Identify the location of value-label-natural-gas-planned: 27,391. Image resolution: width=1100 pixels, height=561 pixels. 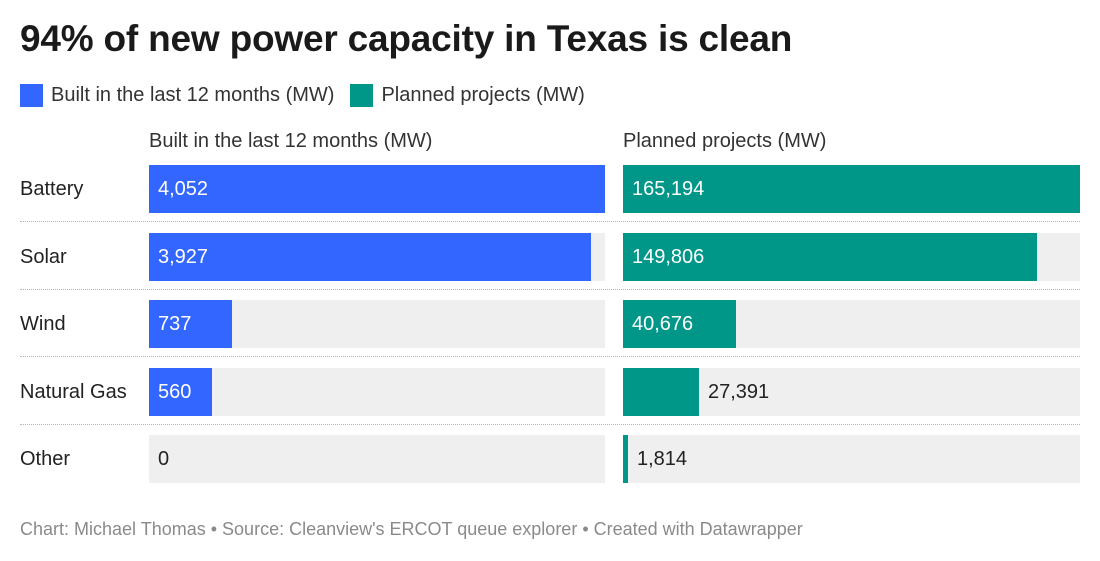
(739, 392).